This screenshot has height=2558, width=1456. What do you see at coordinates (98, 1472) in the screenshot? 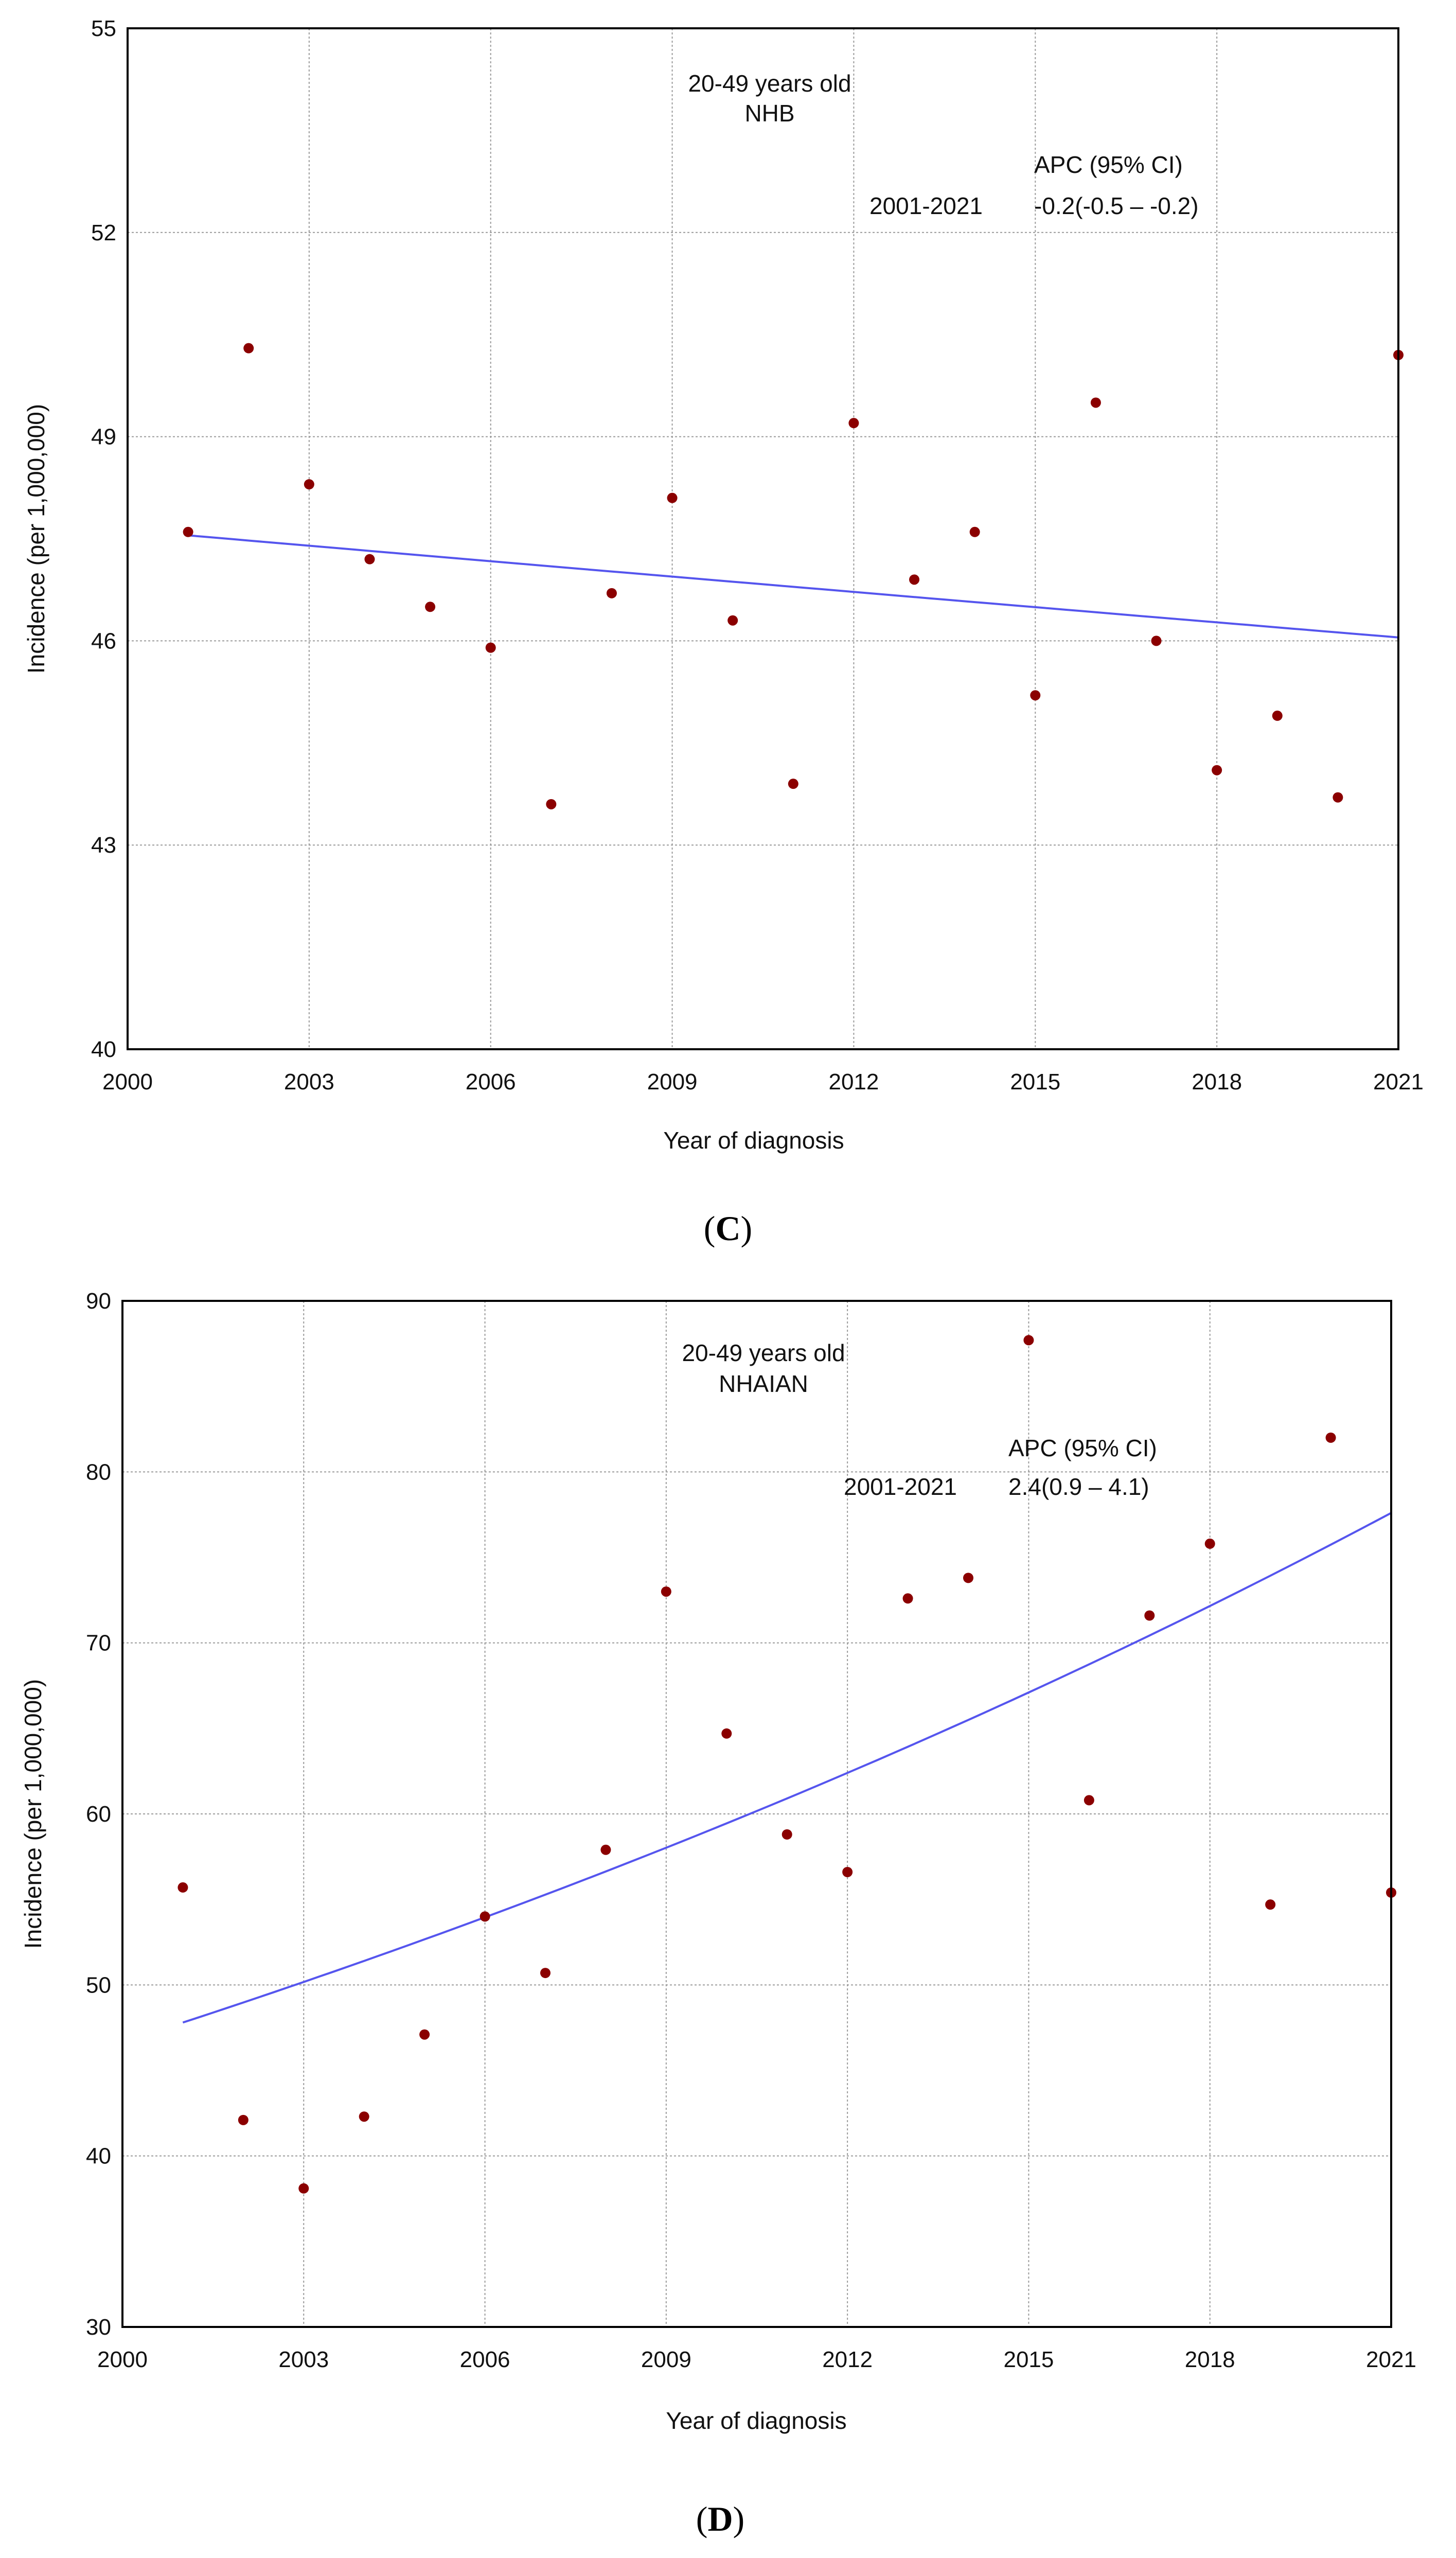
I see `y-tick-label-80: 80` at bounding box center [98, 1472].